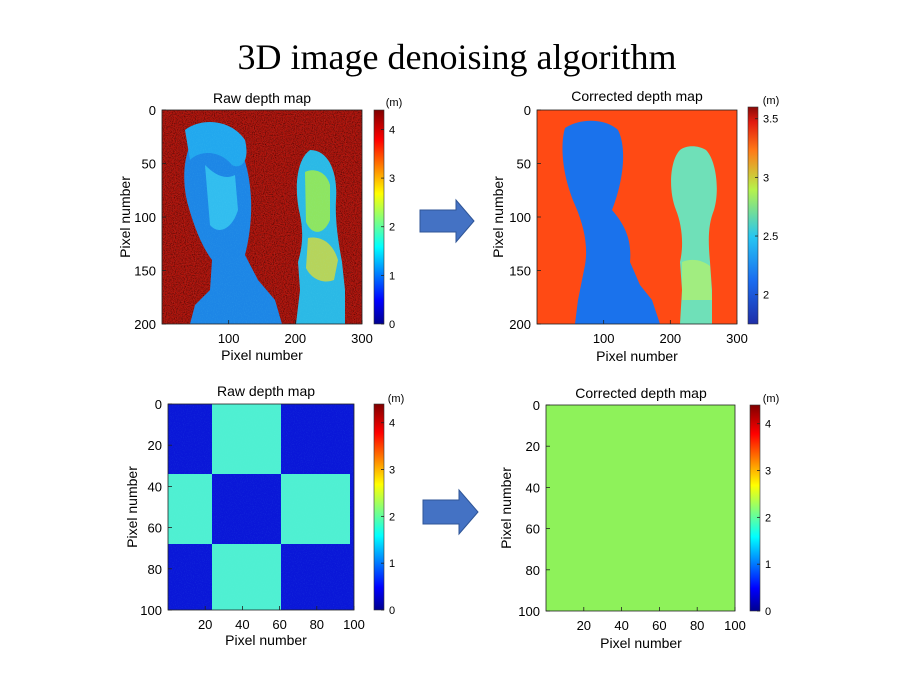  What do you see at coordinates (771, 101) in the screenshot?
I see `chart2-colorbar-unit: (m)` at bounding box center [771, 101].